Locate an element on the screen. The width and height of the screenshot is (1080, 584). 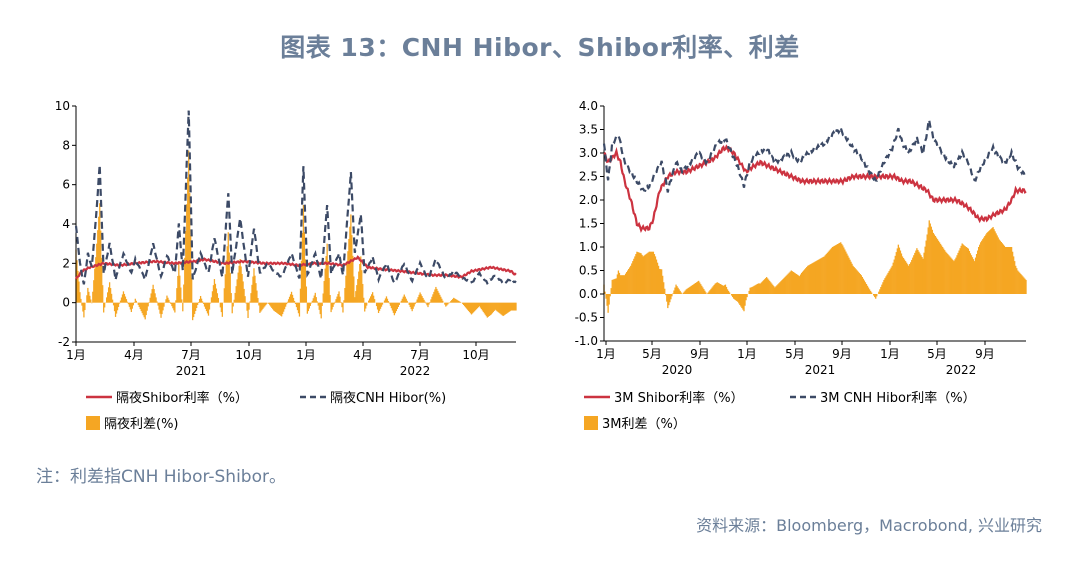
y-tick-label: 10 is located at coordinates (62, 106).